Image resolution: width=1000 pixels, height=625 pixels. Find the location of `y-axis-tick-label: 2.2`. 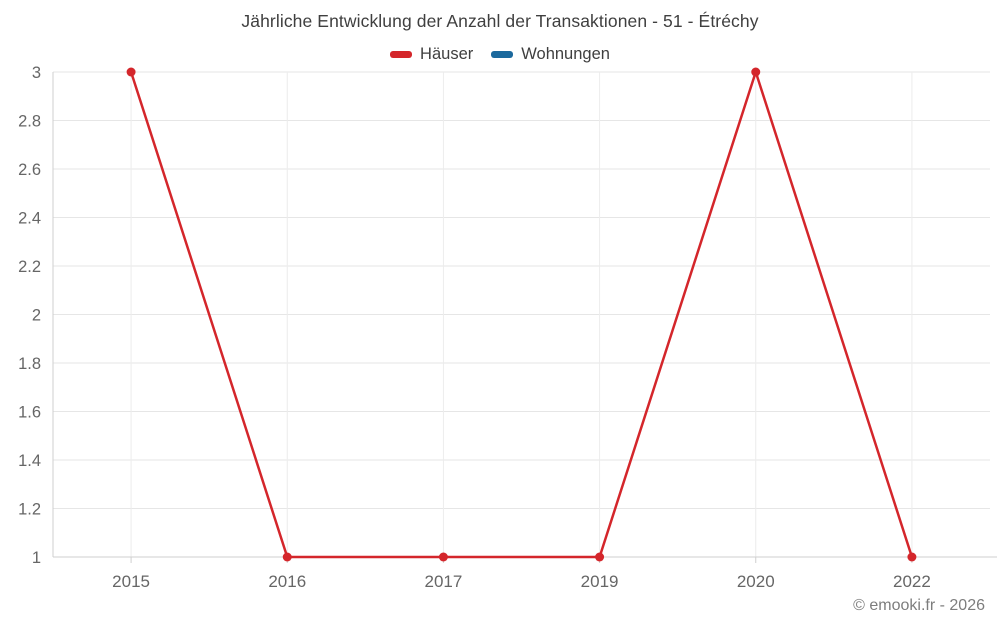

y-axis-tick-label: 2.2 is located at coordinates (29, 267).